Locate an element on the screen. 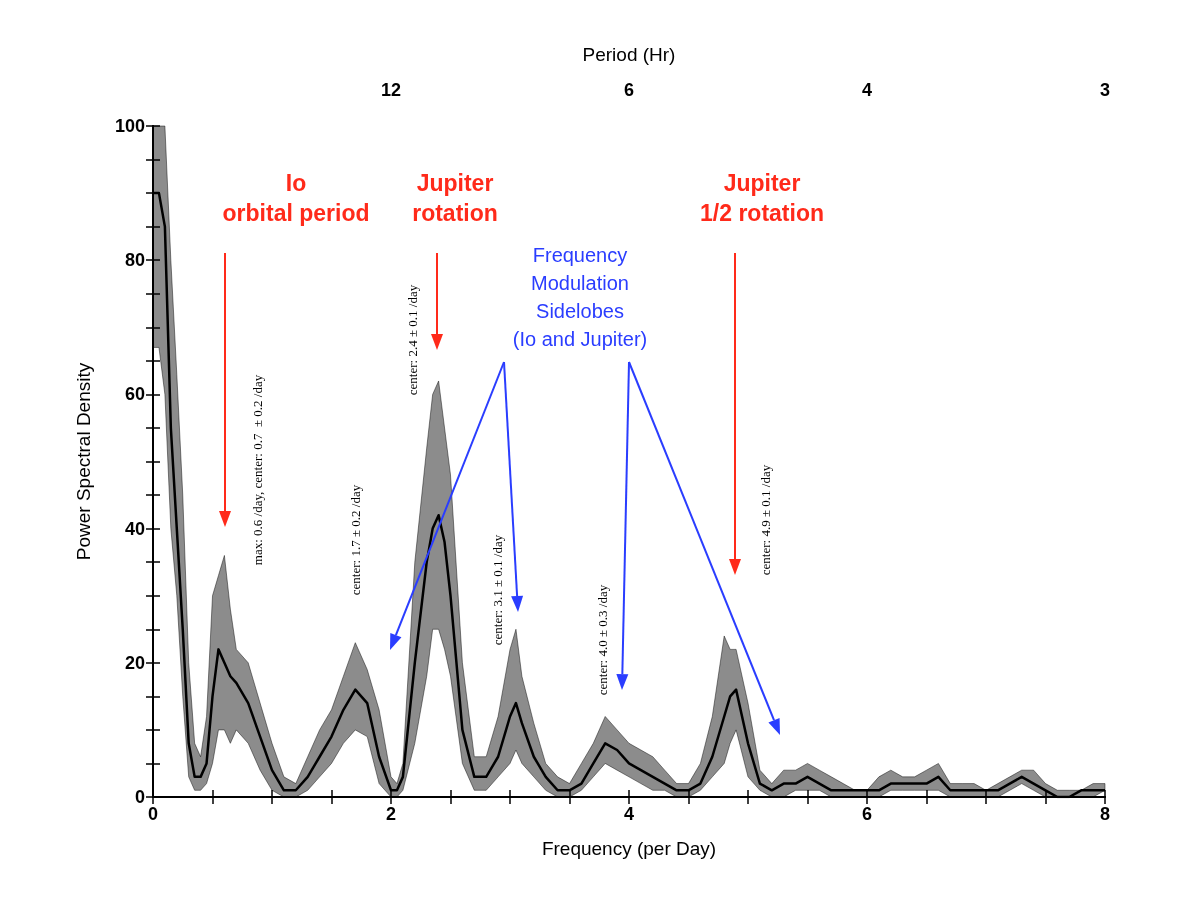 The image size is (1182, 917). text: 12 is located at coordinates (391, 90).